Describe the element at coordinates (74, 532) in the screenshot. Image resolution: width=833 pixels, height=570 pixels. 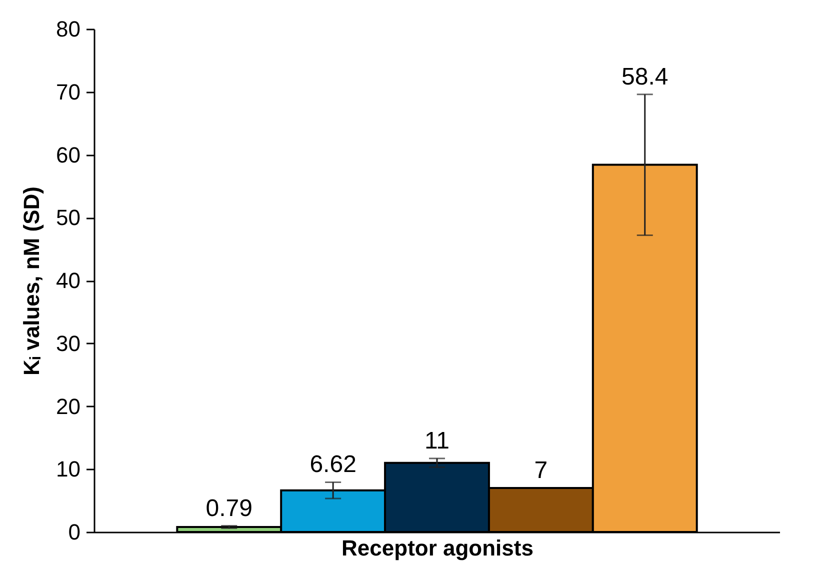
I see `y-tick-label: 0` at that location.